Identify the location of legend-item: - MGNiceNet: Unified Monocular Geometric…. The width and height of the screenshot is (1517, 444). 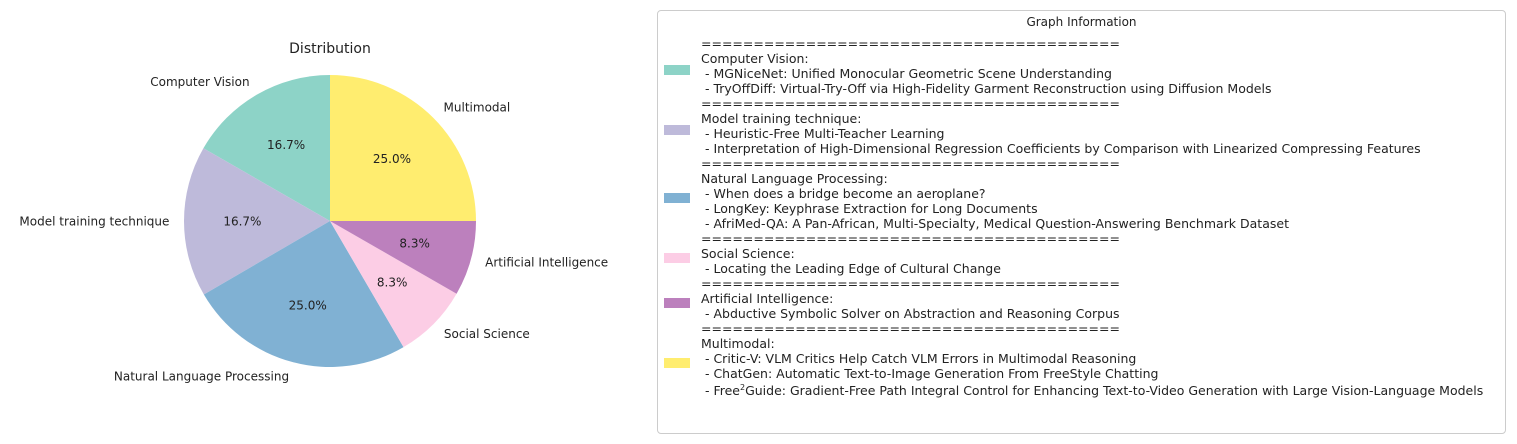
(906, 73).